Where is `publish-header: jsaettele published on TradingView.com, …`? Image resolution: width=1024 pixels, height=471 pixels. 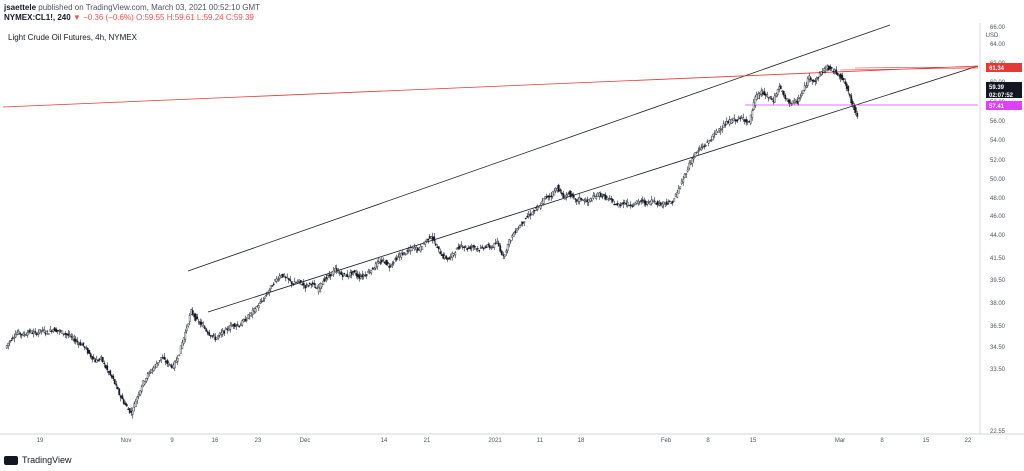
publish-header: jsaettele published on TradingView.com, … is located at coordinates (132, 8).